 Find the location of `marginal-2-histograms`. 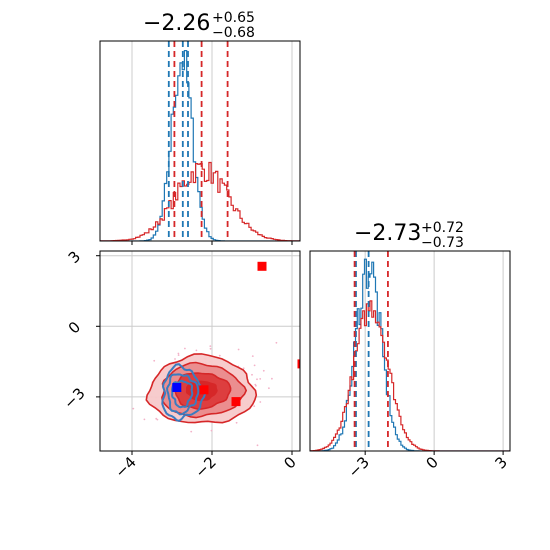

marginal-2-histograms is located at coordinates (410, 354).